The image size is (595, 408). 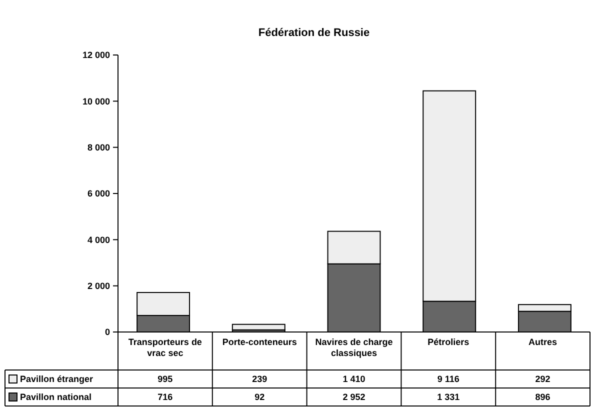 What do you see at coordinates (107, 332) in the screenshot?
I see `y-tick-label: 0` at bounding box center [107, 332].